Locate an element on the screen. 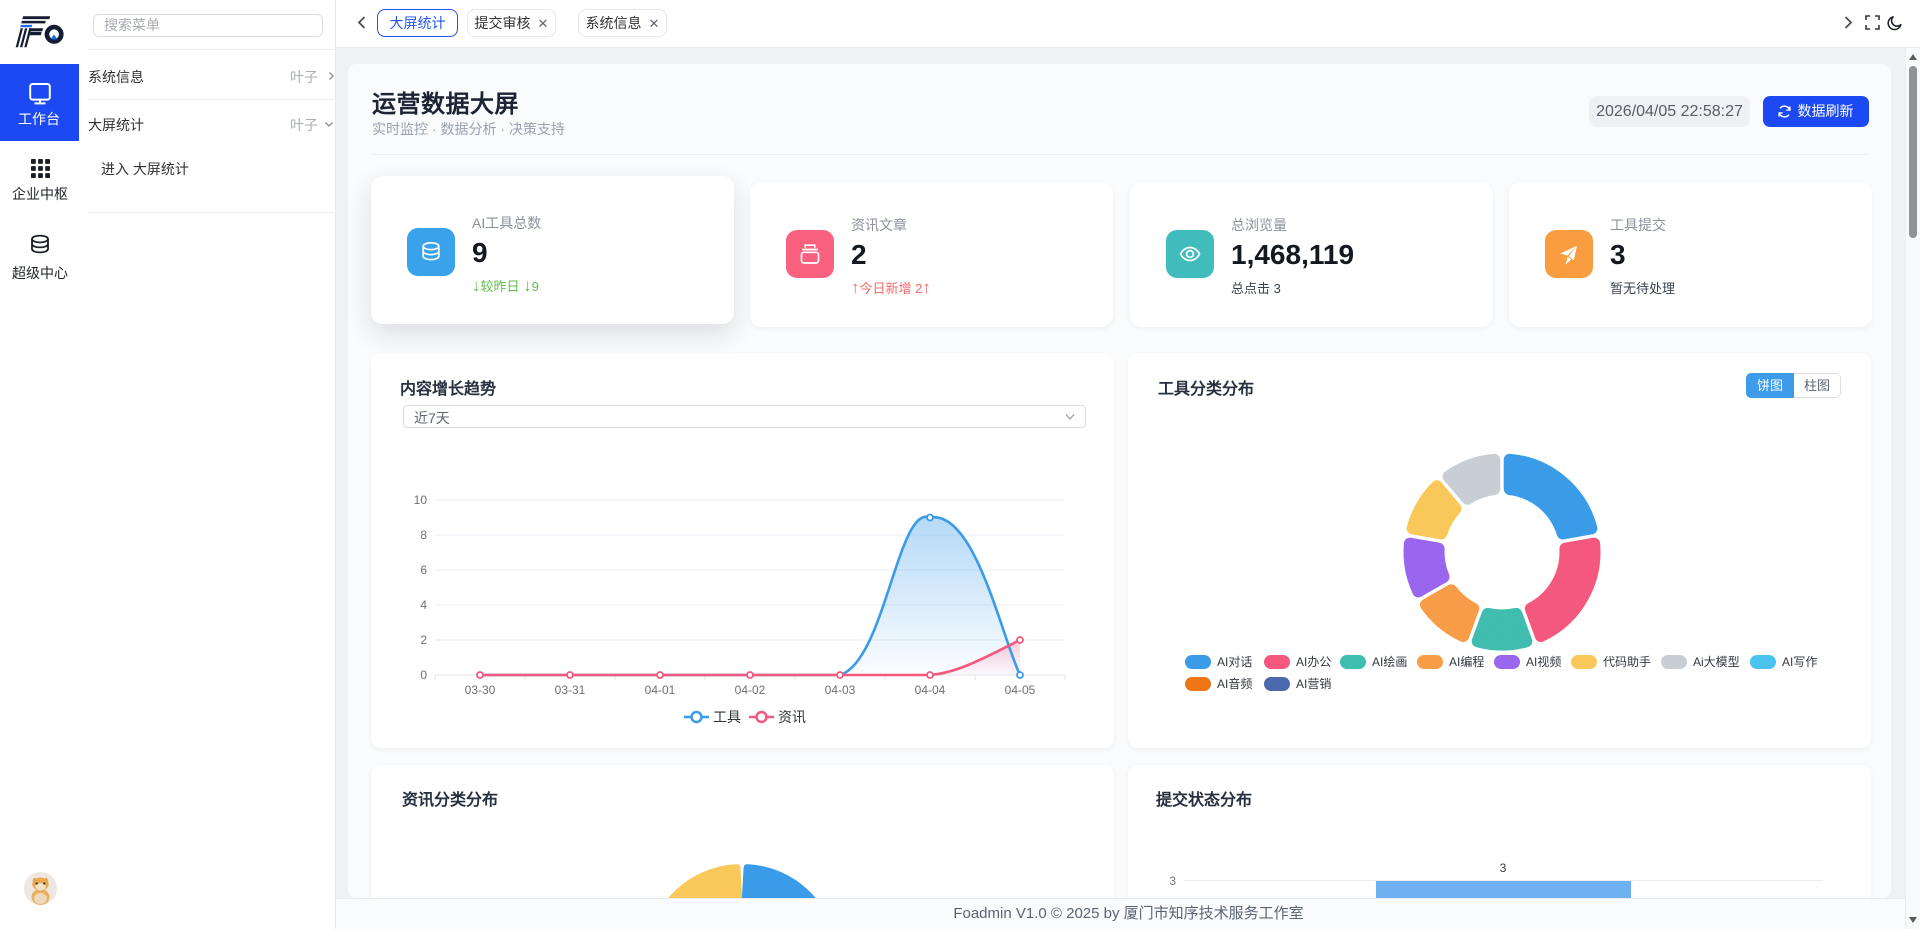  svg-text: 04-05 is located at coordinates (1020, 690).